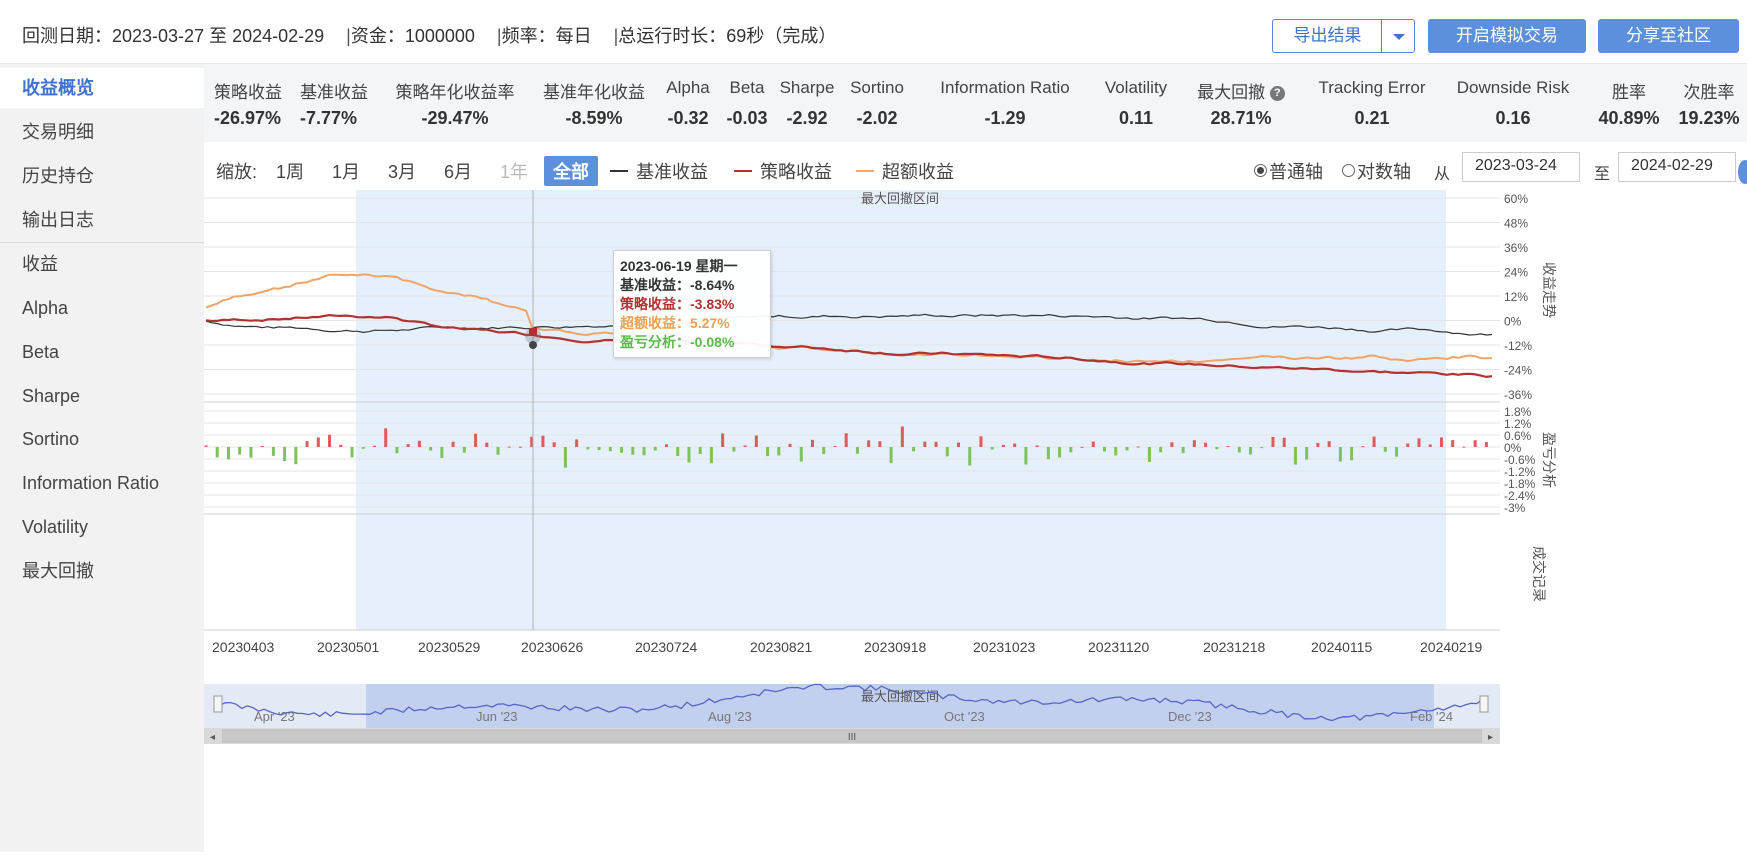 Image resolution: width=1747 pixels, height=857 pixels. What do you see at coordinates (679, 266) in the screenshot?
I see `tooltip-date: 2023-06-19 星期一` at bounding box center [679, 266].